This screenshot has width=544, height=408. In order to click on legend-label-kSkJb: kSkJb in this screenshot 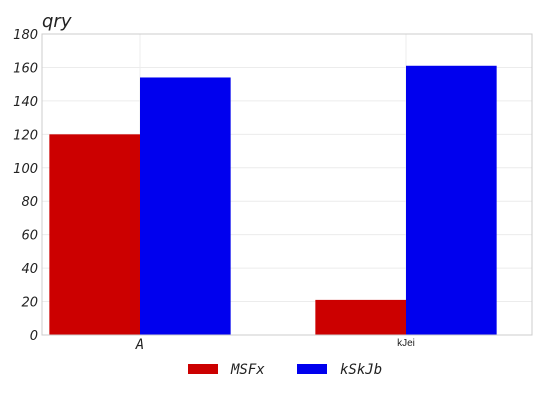, I will do `click(361, 370)`.